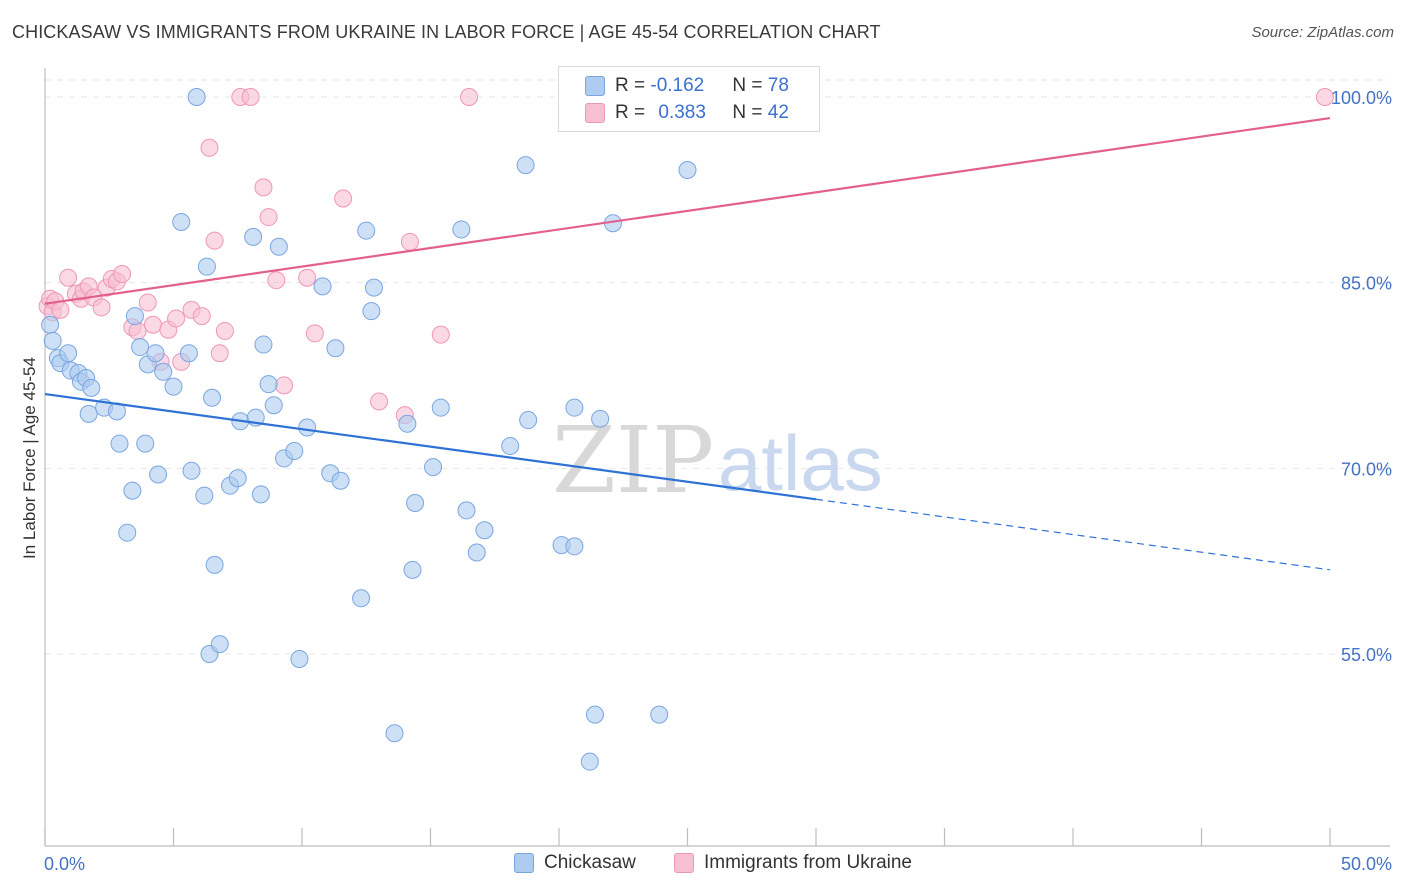  Describe the element at coordinates (800, 463) in the screenshot. I see `watermark-atlas: atlas` at that location.